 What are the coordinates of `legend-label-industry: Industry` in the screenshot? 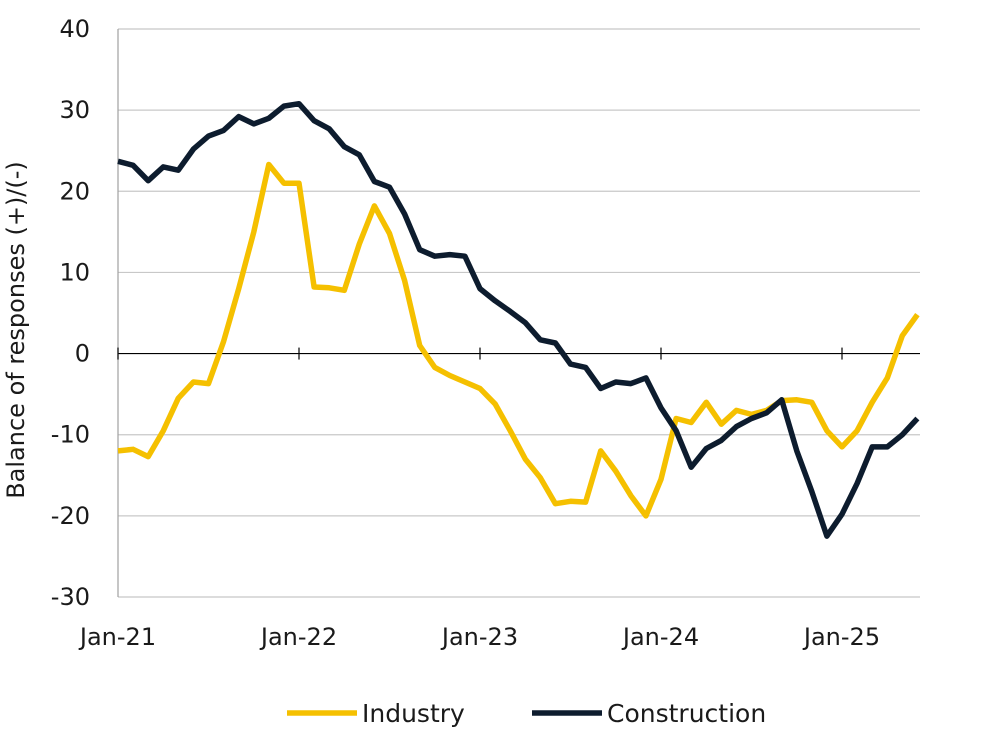 It's located at (413, 713).